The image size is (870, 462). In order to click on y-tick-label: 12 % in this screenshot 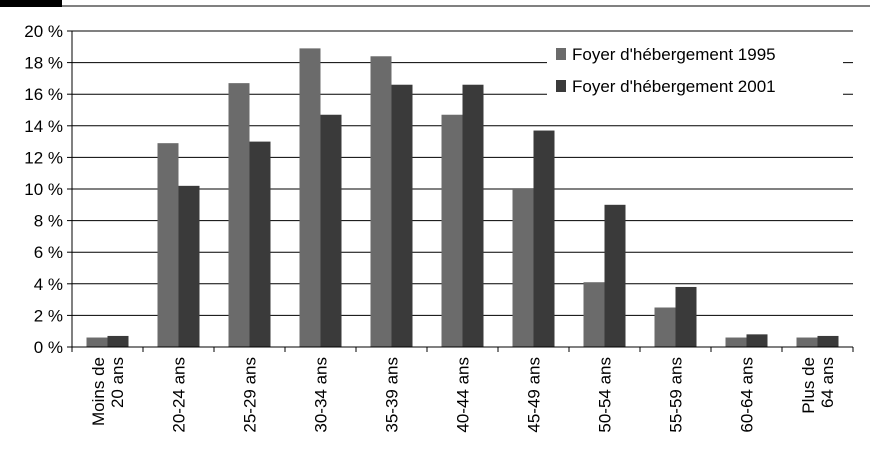, I will do `click(43, 157)`.